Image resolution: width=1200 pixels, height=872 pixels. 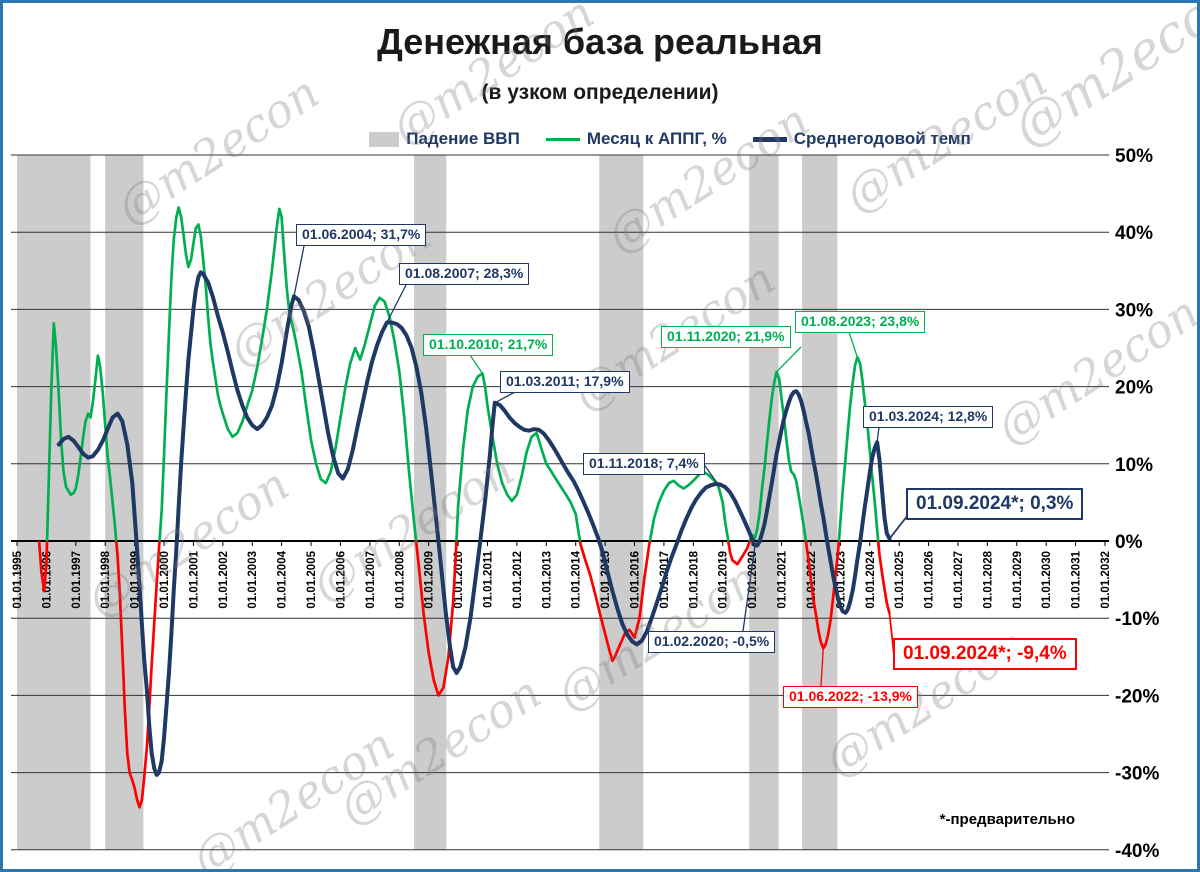 I want to click on x-axis-label: 01.01.1998, so click(x=106, y=579).